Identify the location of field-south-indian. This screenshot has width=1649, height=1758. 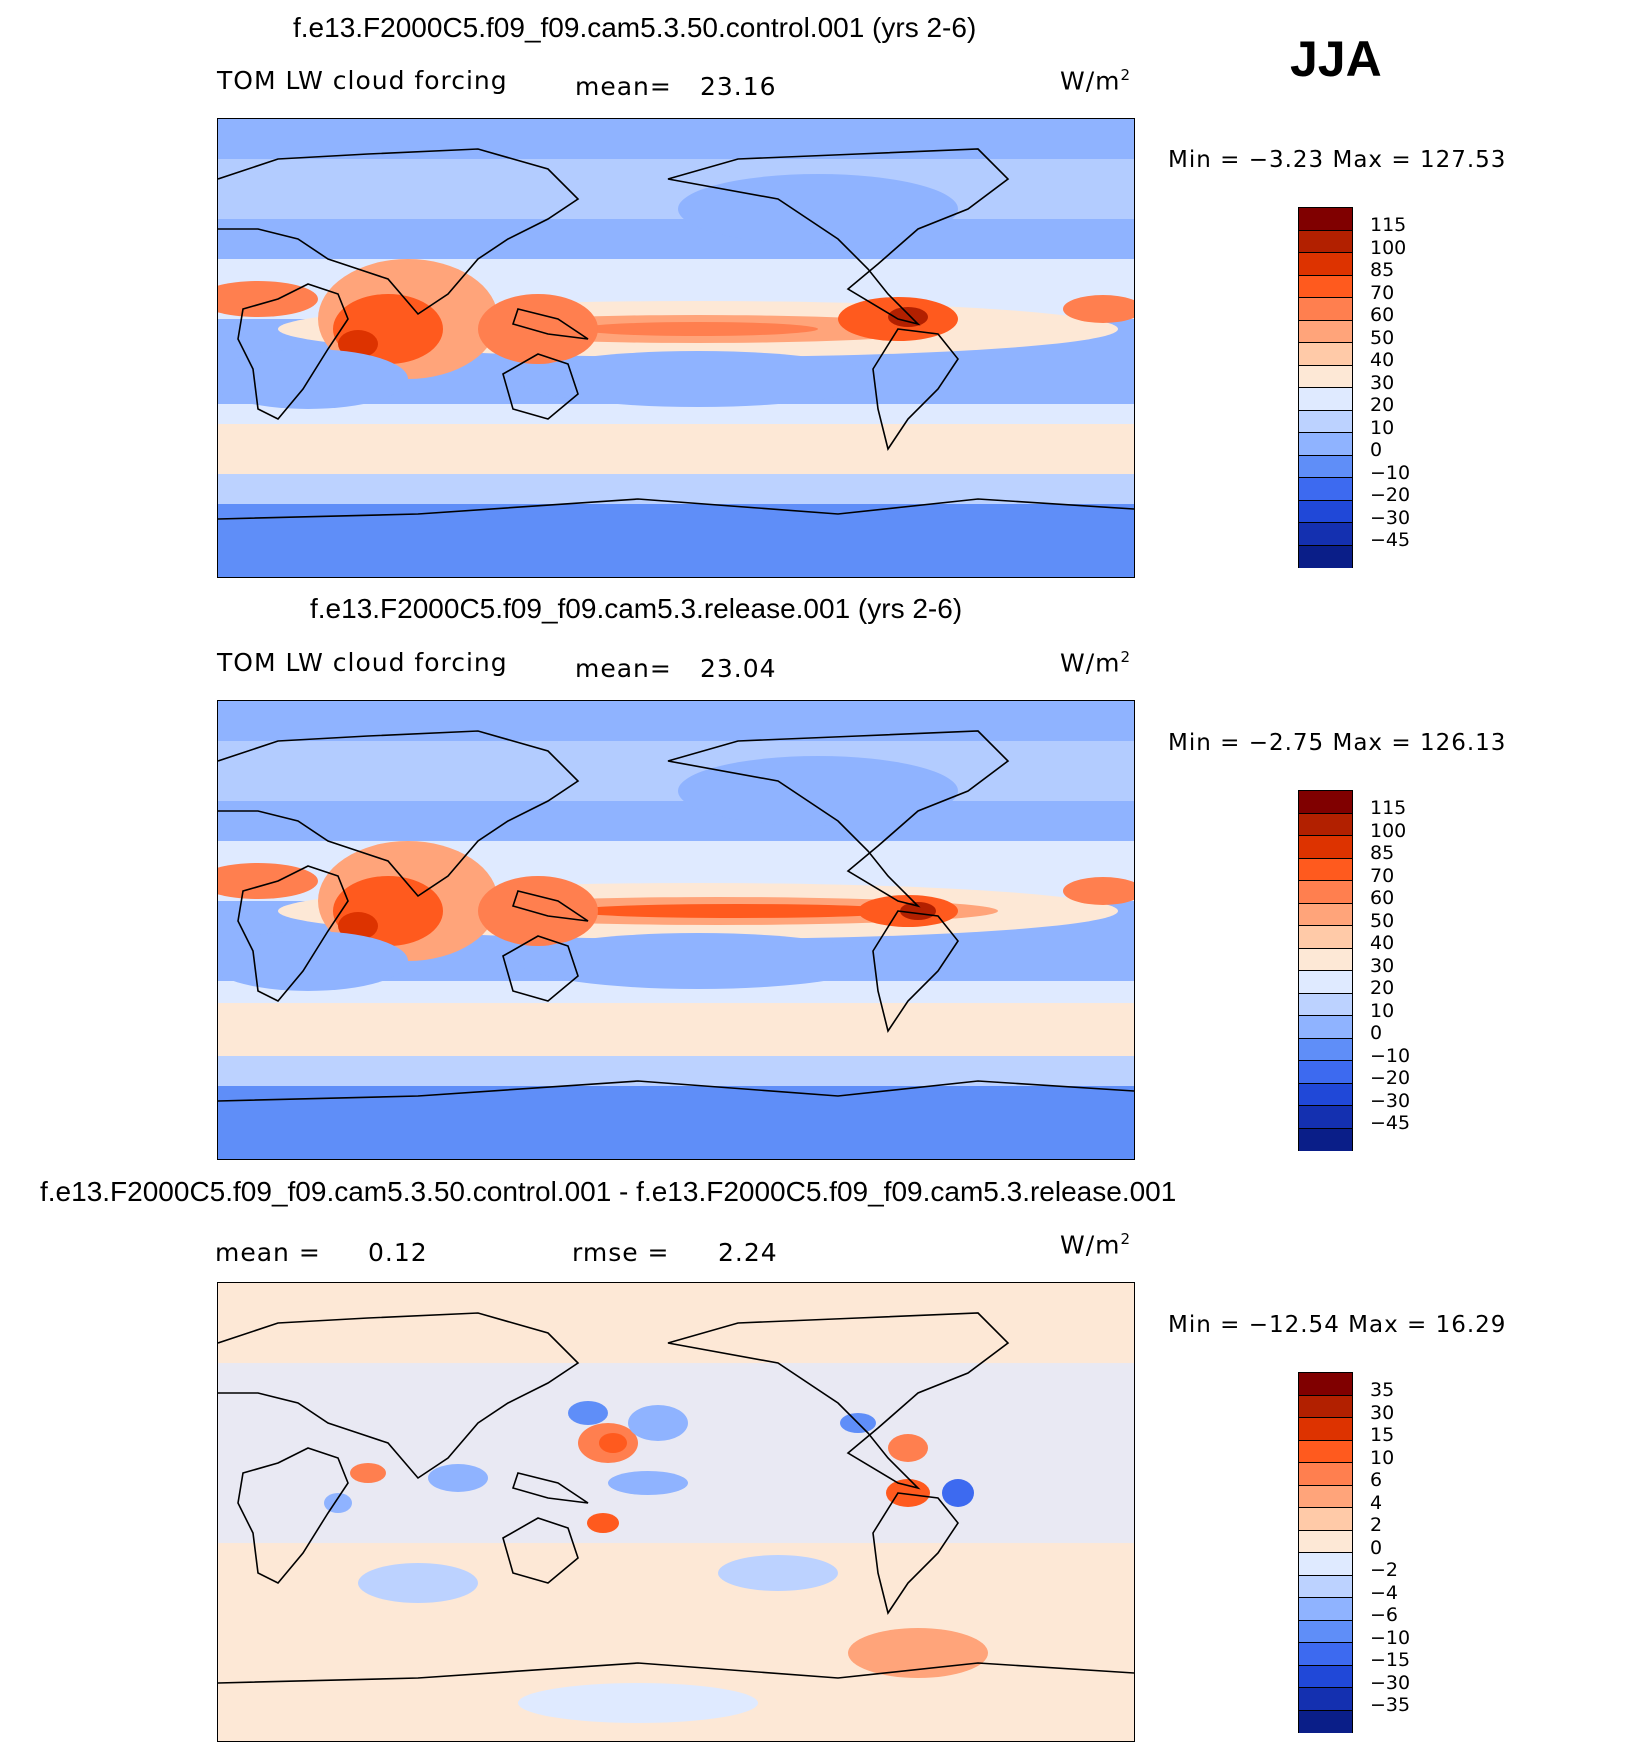
(313, 379).